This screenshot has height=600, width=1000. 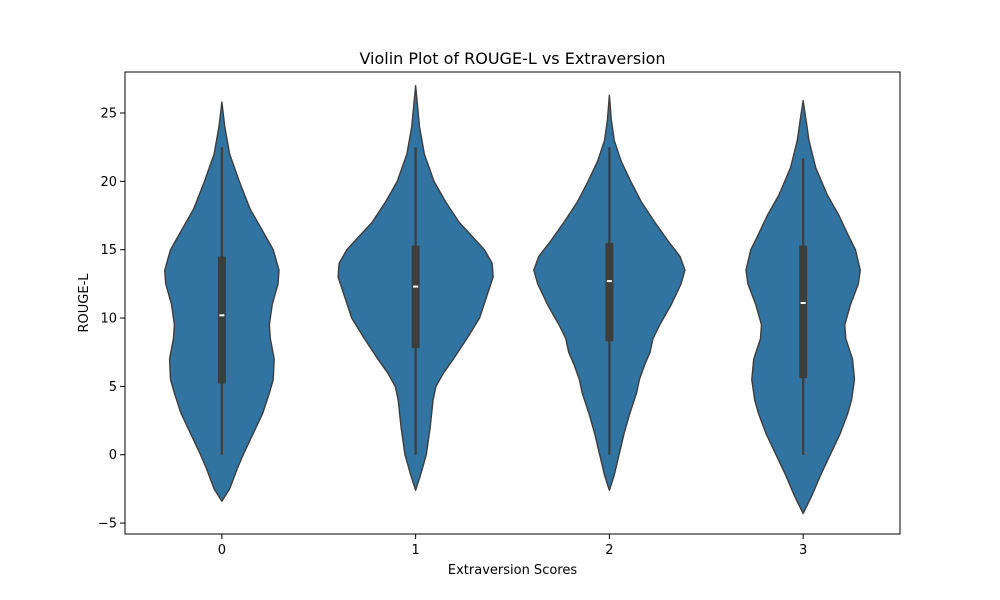 I want to click on y-tick-label-15: 15, so click(x=108, y=250).